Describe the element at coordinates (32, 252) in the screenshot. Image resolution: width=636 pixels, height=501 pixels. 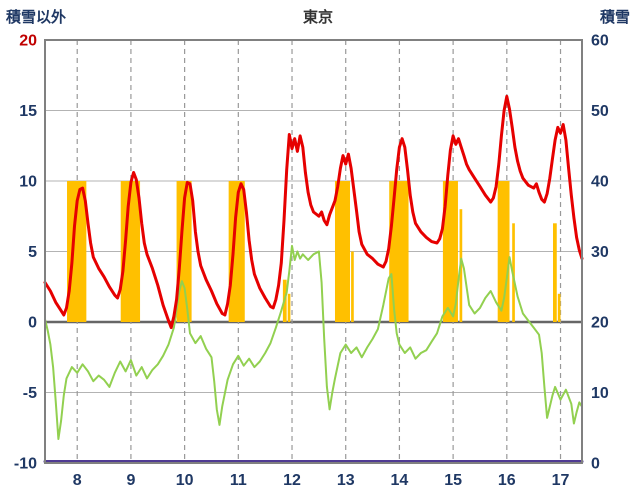
I see `left-tick-label: 5` at that location.